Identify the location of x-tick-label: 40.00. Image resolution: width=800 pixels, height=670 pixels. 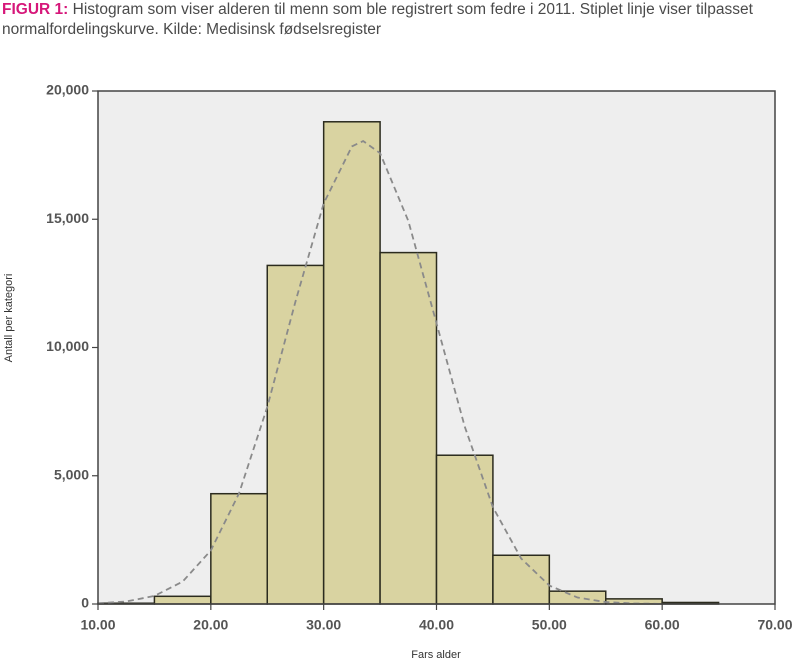
(436, 625).